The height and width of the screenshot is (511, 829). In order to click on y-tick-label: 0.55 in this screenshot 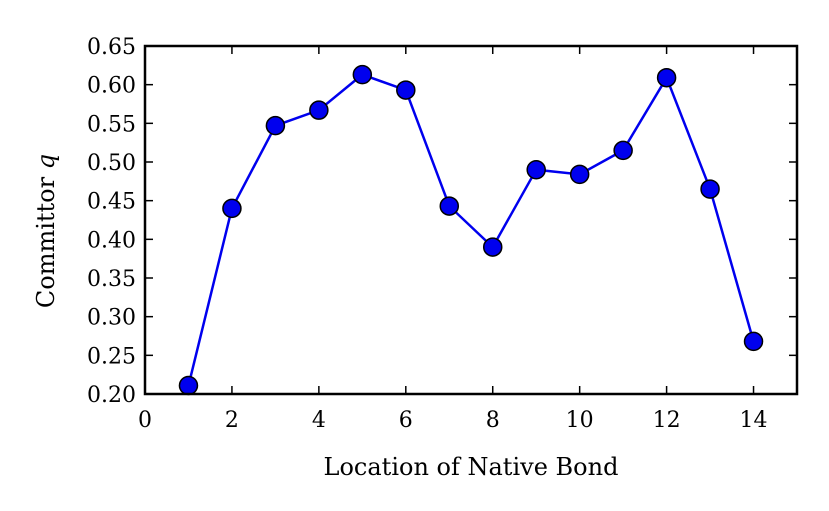, I will do `click(111, 124)`.